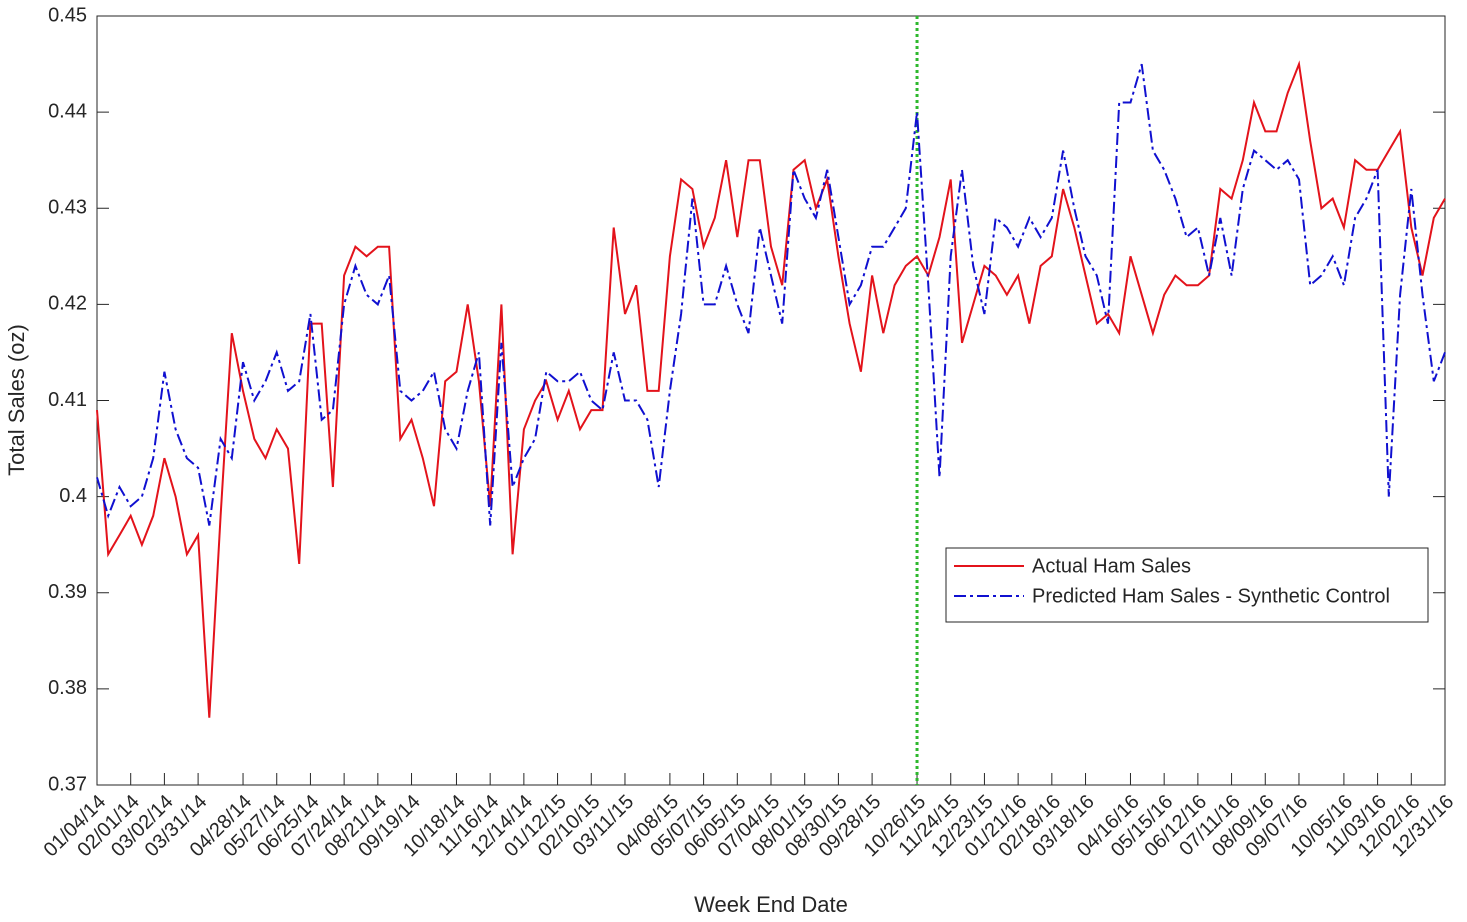 The image size is (1467, 922). Describe the element at coordinates (67, 15) in the screenshot. I see `y-tick-label: 0.45` at that location.